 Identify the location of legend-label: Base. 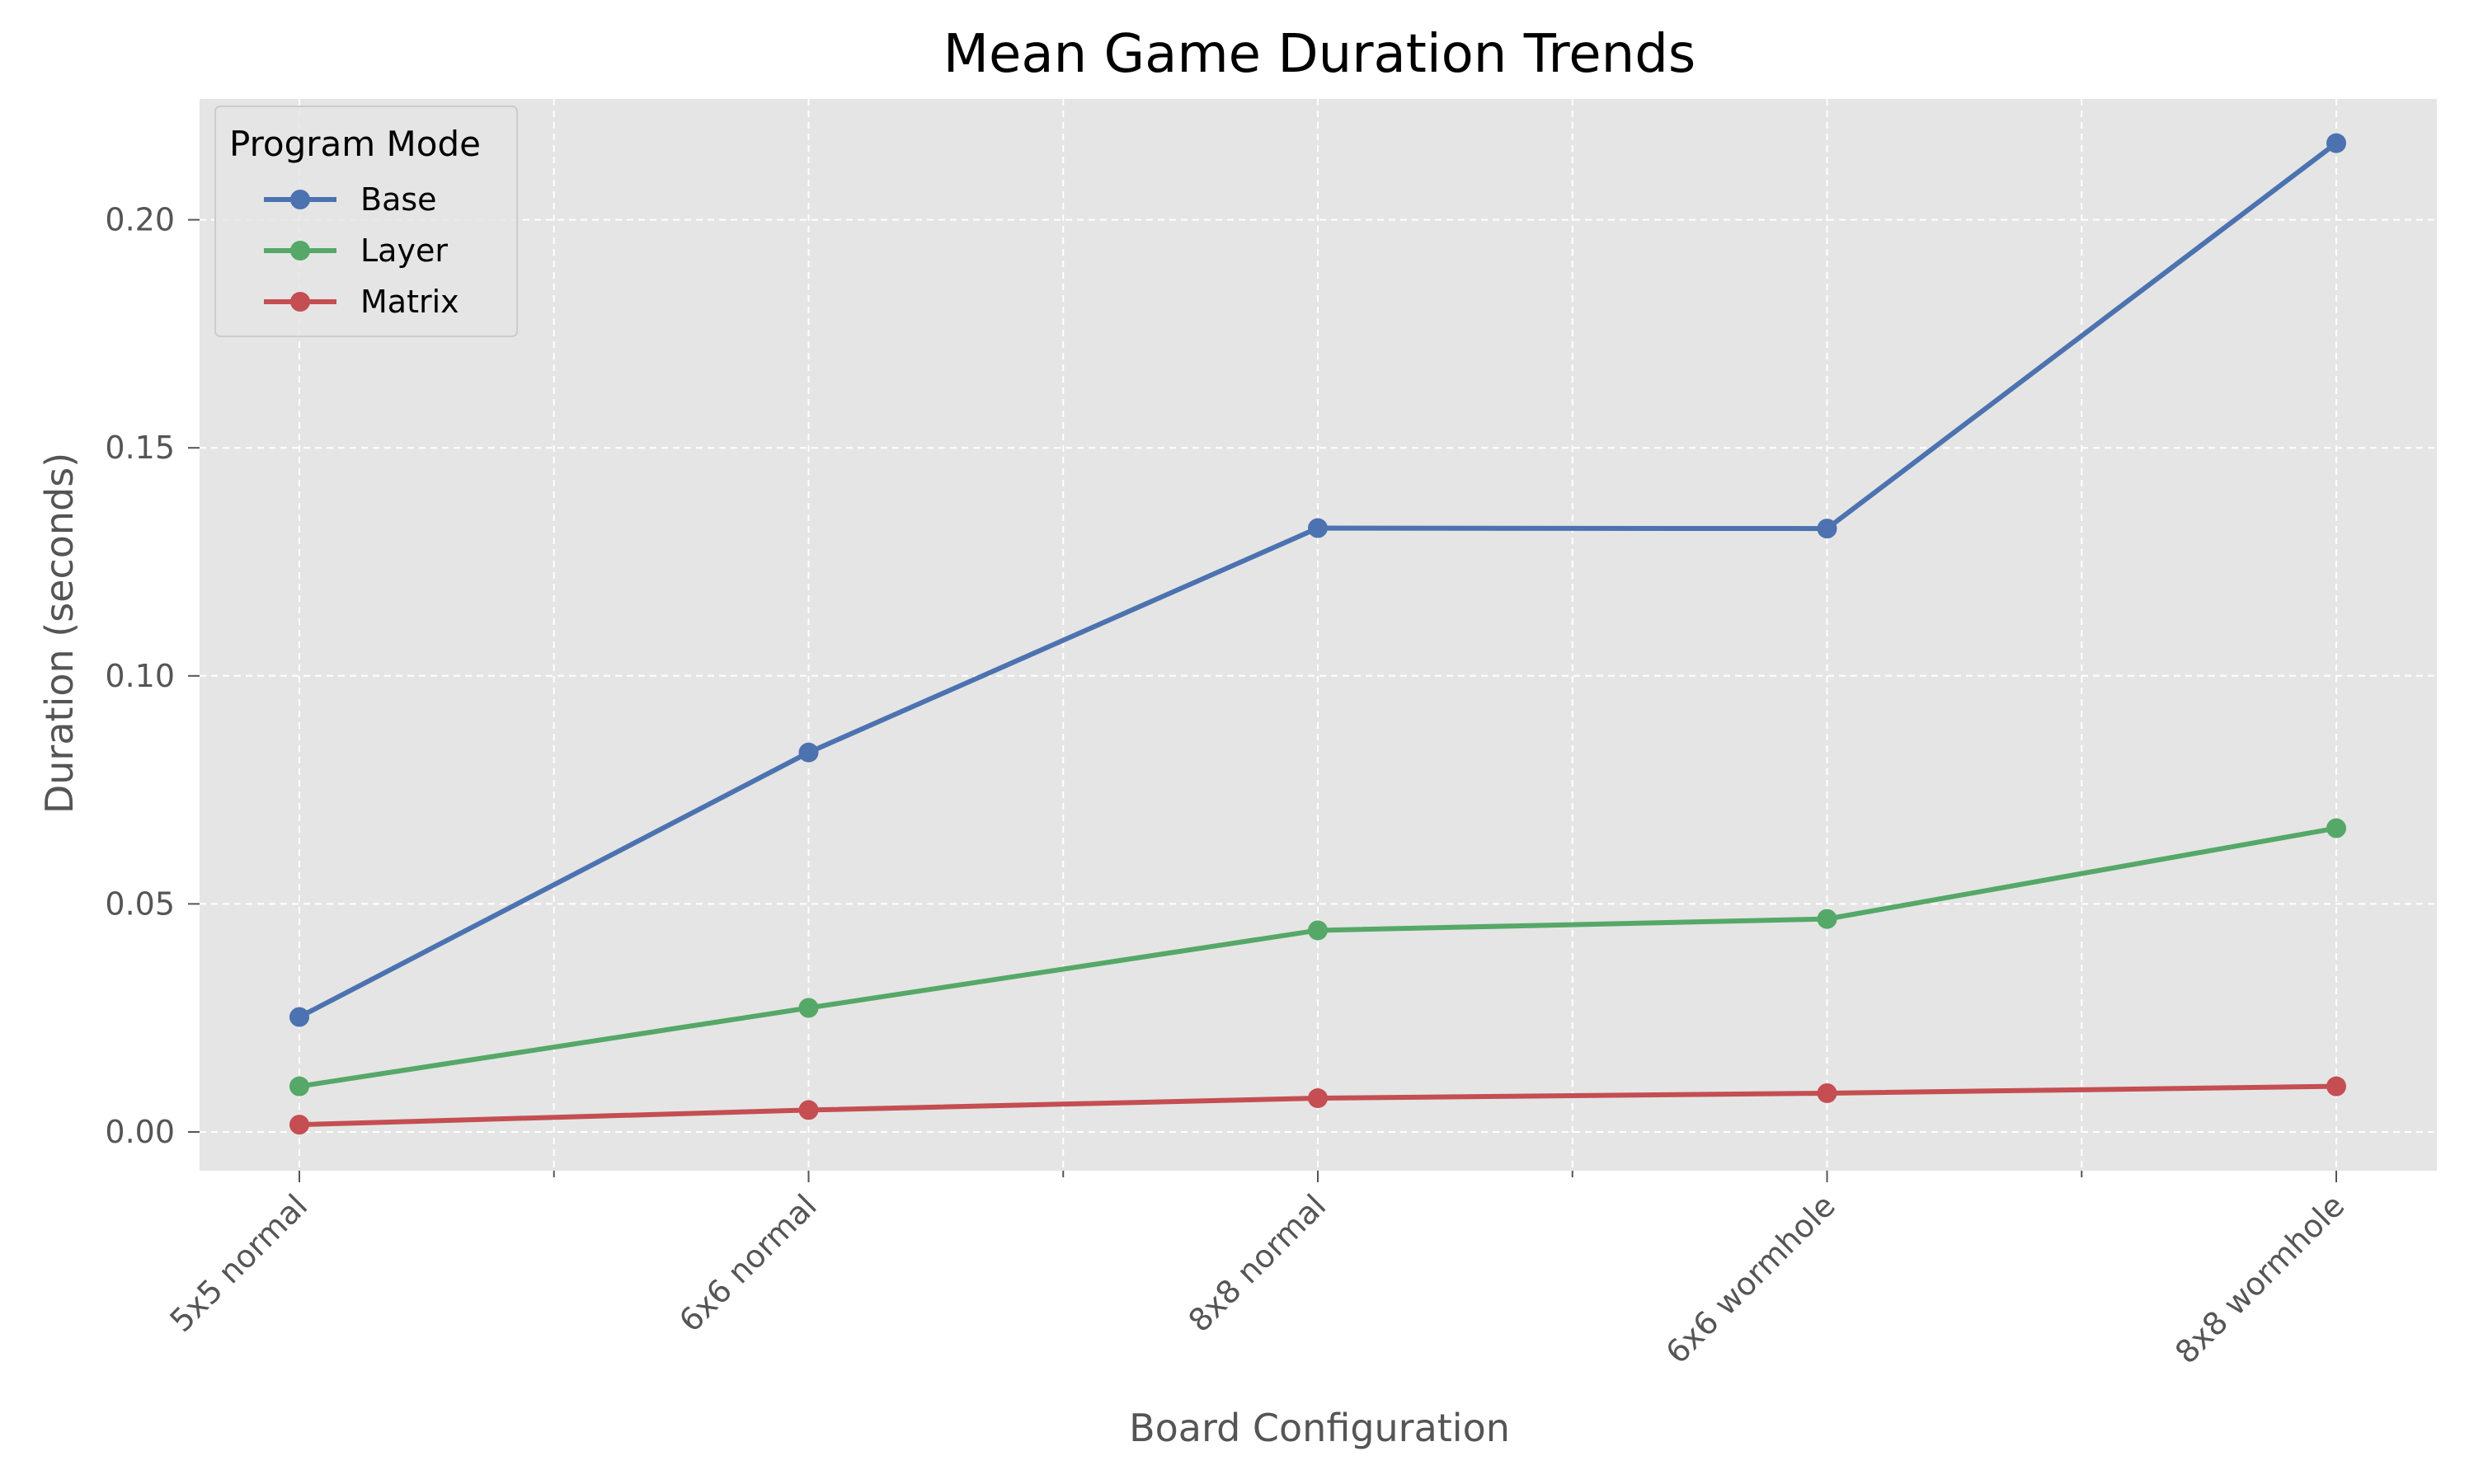
(398, 199).